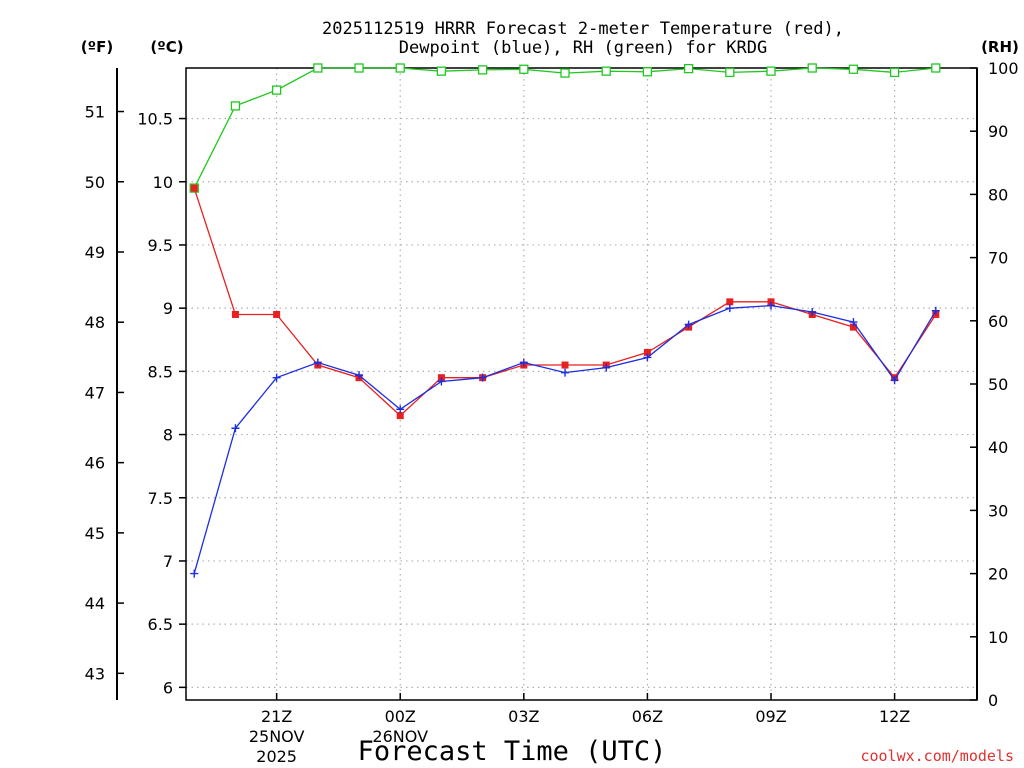 The width and height of the screenshot is (1024, 768). I want to click on fahrenheit-tick-label: 44, so click(95, 603).